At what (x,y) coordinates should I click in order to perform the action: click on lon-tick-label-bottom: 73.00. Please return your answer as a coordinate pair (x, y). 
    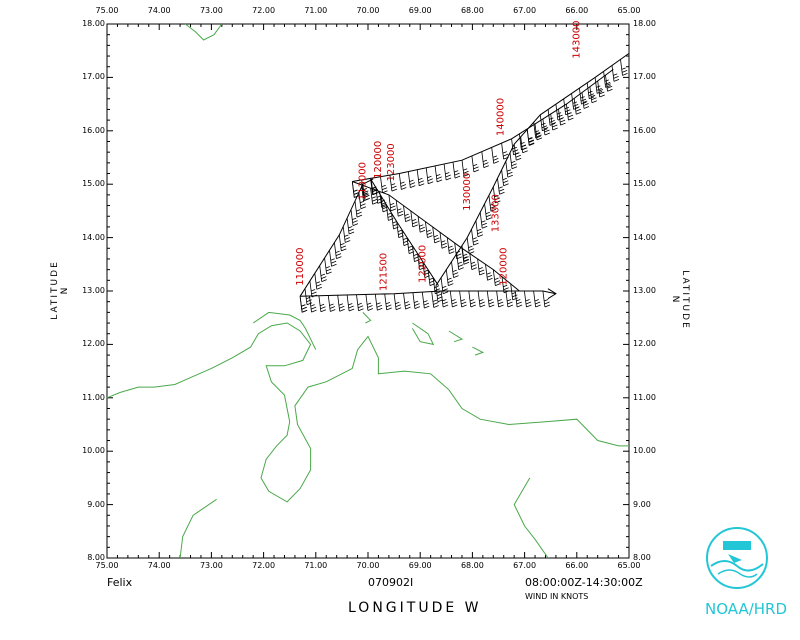
    Looking at the image, I should click on (211, 565).